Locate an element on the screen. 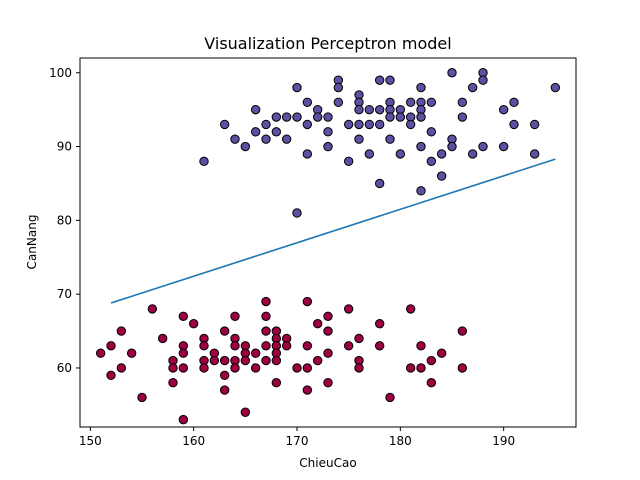 The image size is (640, 480). y-tick-label: 100 is located at coordinates (60, 73).